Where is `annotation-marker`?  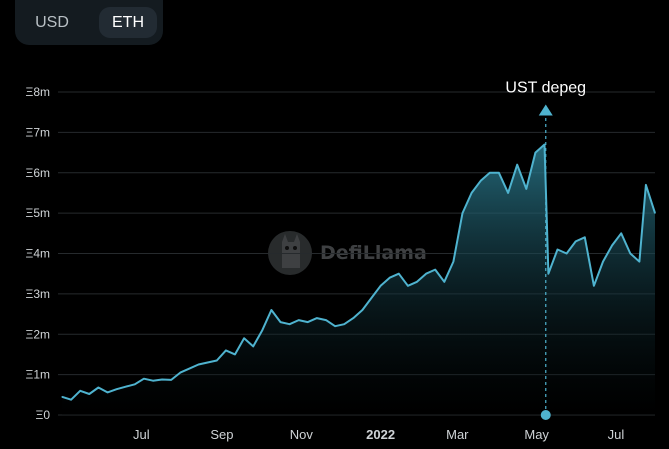 annotation-marker is located at coordinates (545, 415).